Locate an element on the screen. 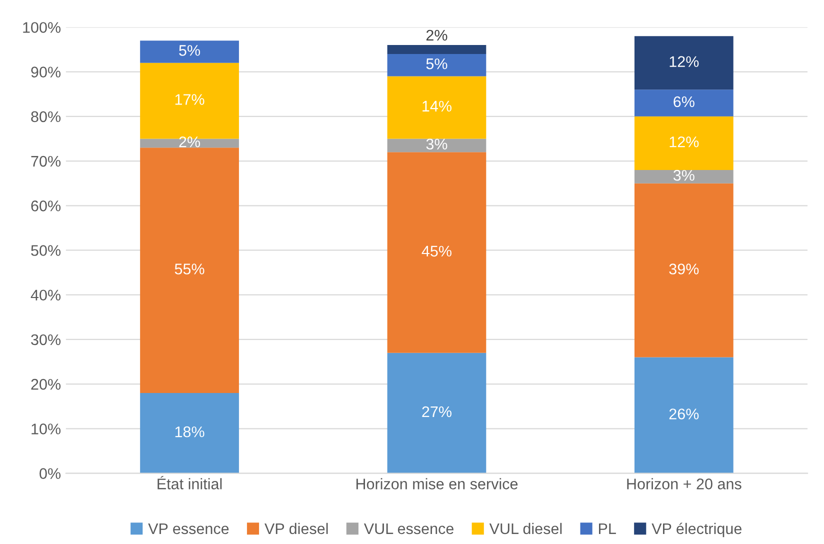  legend-label: VP diesel is located at coordinates (296, 528).